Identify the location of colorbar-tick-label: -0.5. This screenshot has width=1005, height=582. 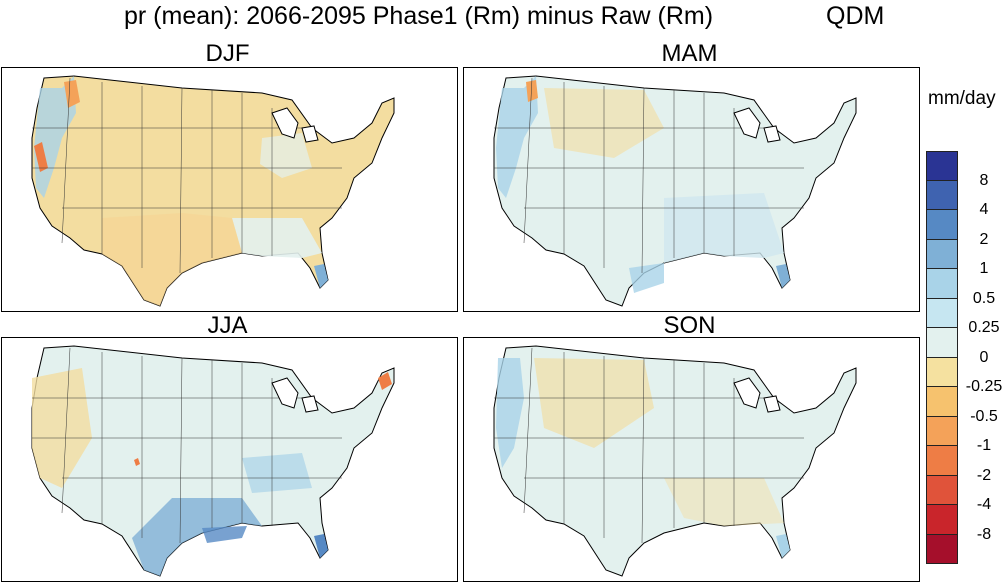
(984, 416).